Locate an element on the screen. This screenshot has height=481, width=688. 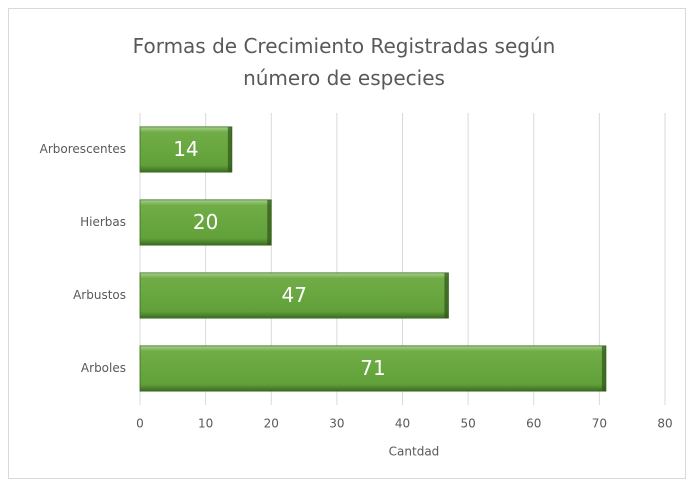
data-label: 71 is located at coordinates (372, 368).